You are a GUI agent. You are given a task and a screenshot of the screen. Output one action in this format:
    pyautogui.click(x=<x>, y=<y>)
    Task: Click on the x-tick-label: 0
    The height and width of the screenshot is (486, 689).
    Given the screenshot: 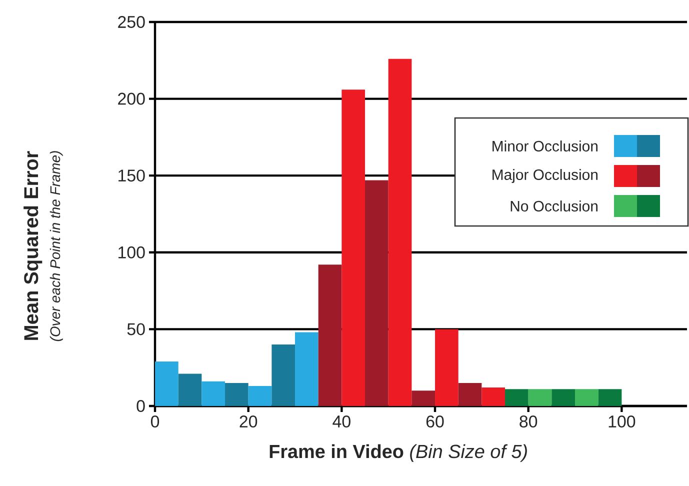 What is the action you would take?
    pyautogui.click(x=155, y=422)
    